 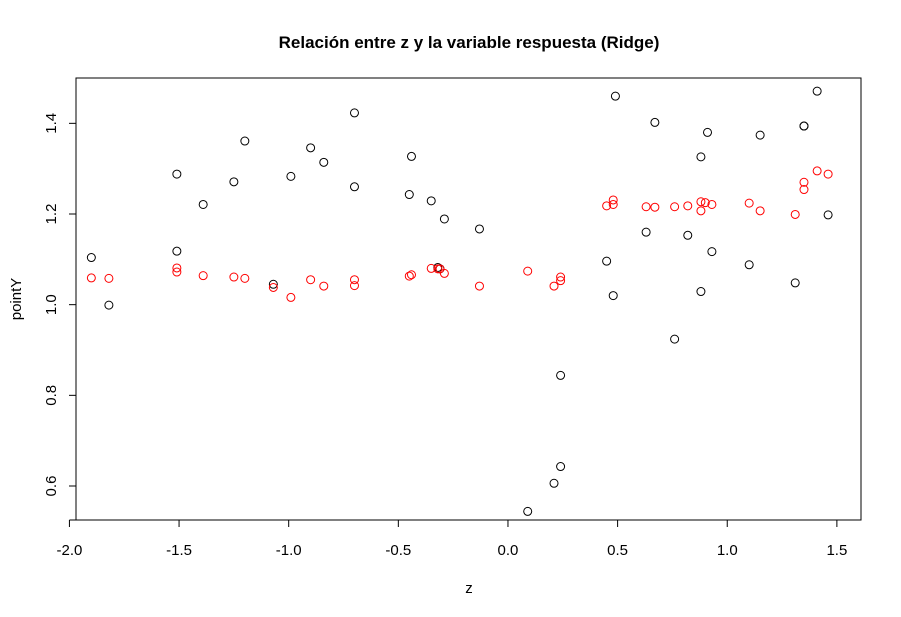 I want to click on x-tick-label: 1.5, so click(x=836, y=550).